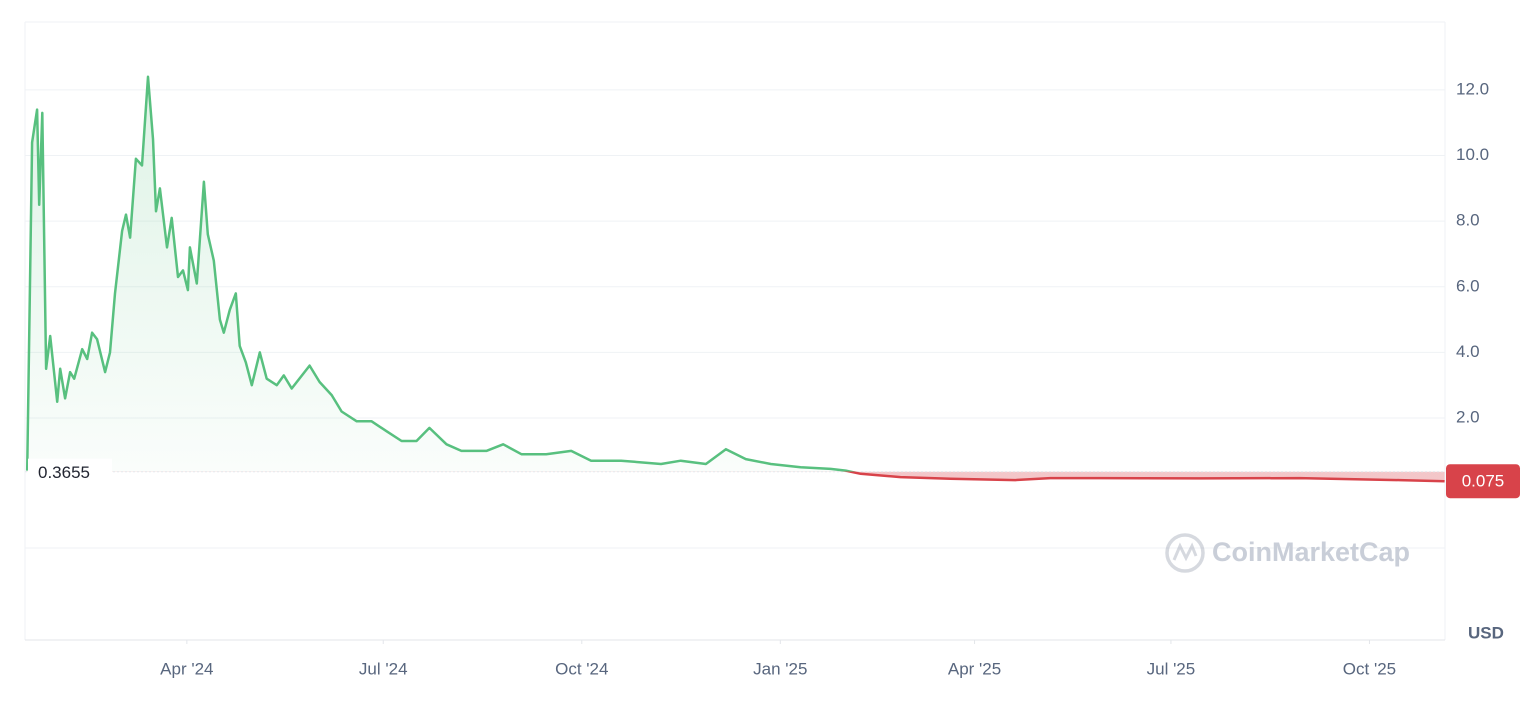 Image resolution: width=1536 pixels, height=719 pixels. I want to click on watermark-logo, so click(1185, 553).